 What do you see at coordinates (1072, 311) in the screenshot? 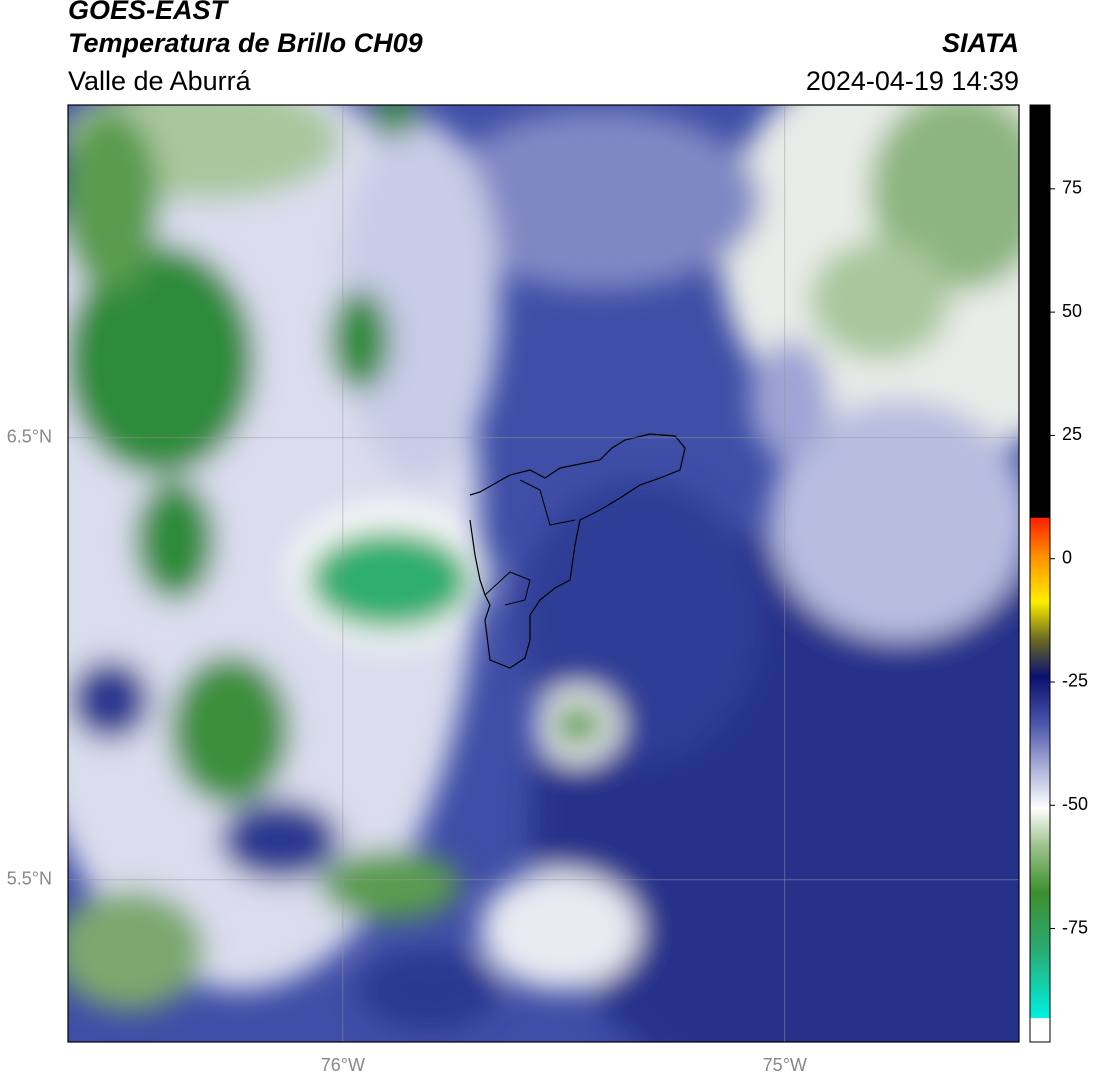
I see `colorbar-tick-label: 50` at bounding box center [1072, 311].